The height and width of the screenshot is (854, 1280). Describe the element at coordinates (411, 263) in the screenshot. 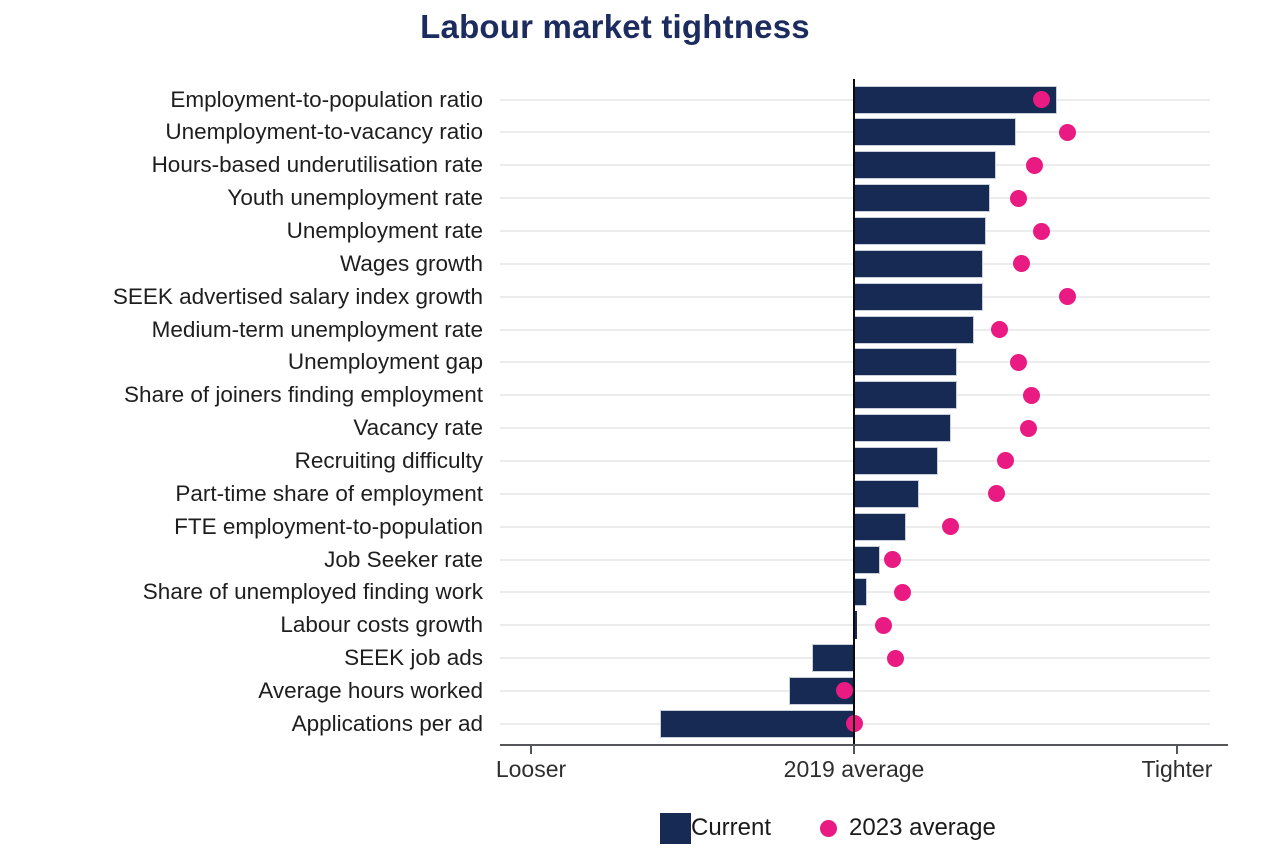

I see `category-label: Wages growth` at that location.